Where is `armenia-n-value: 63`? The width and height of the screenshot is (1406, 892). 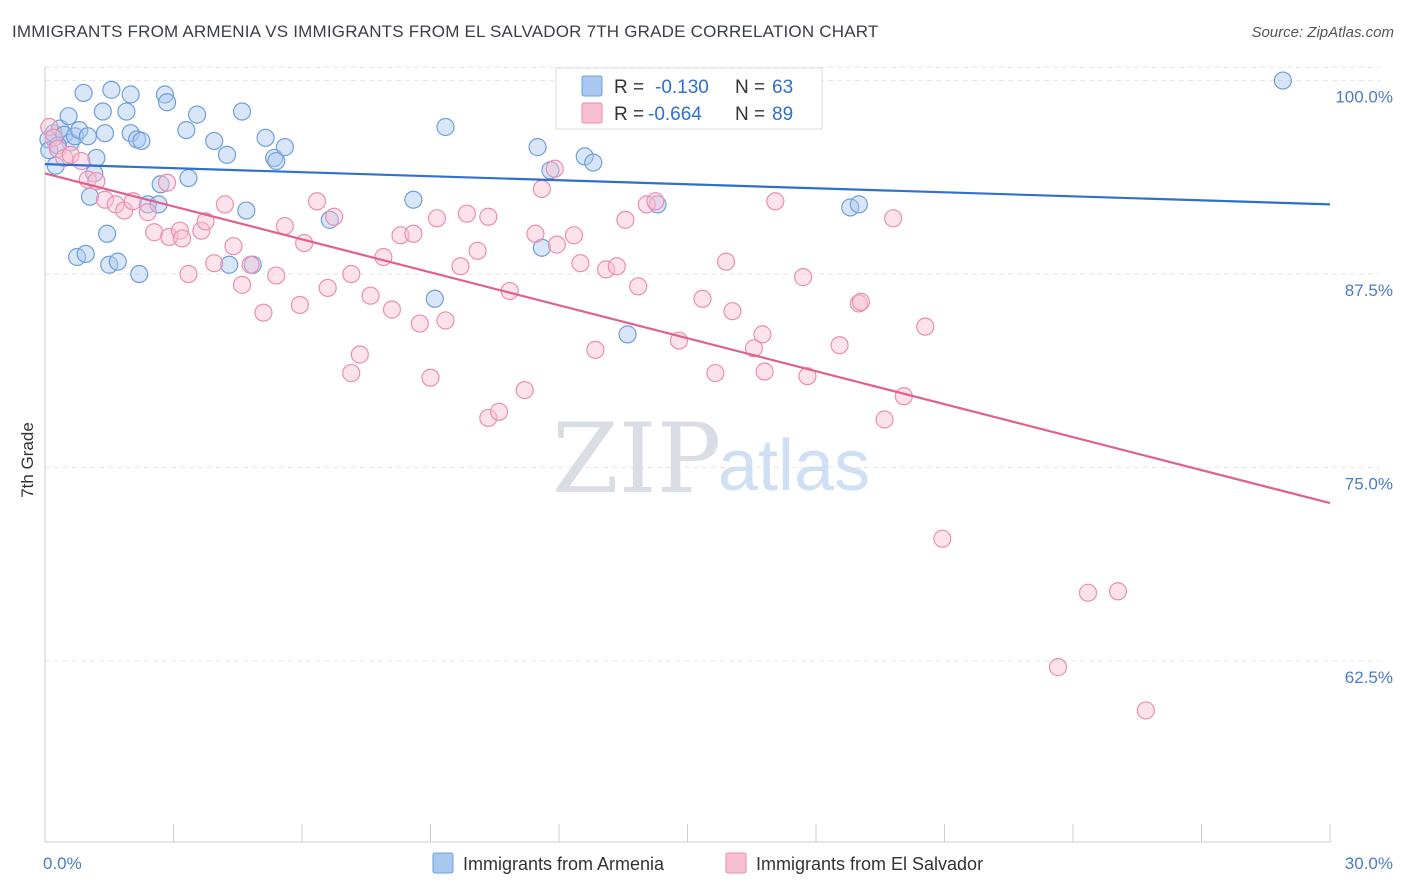 armenia-n-value: 63 is located at coordinates (782, 87).